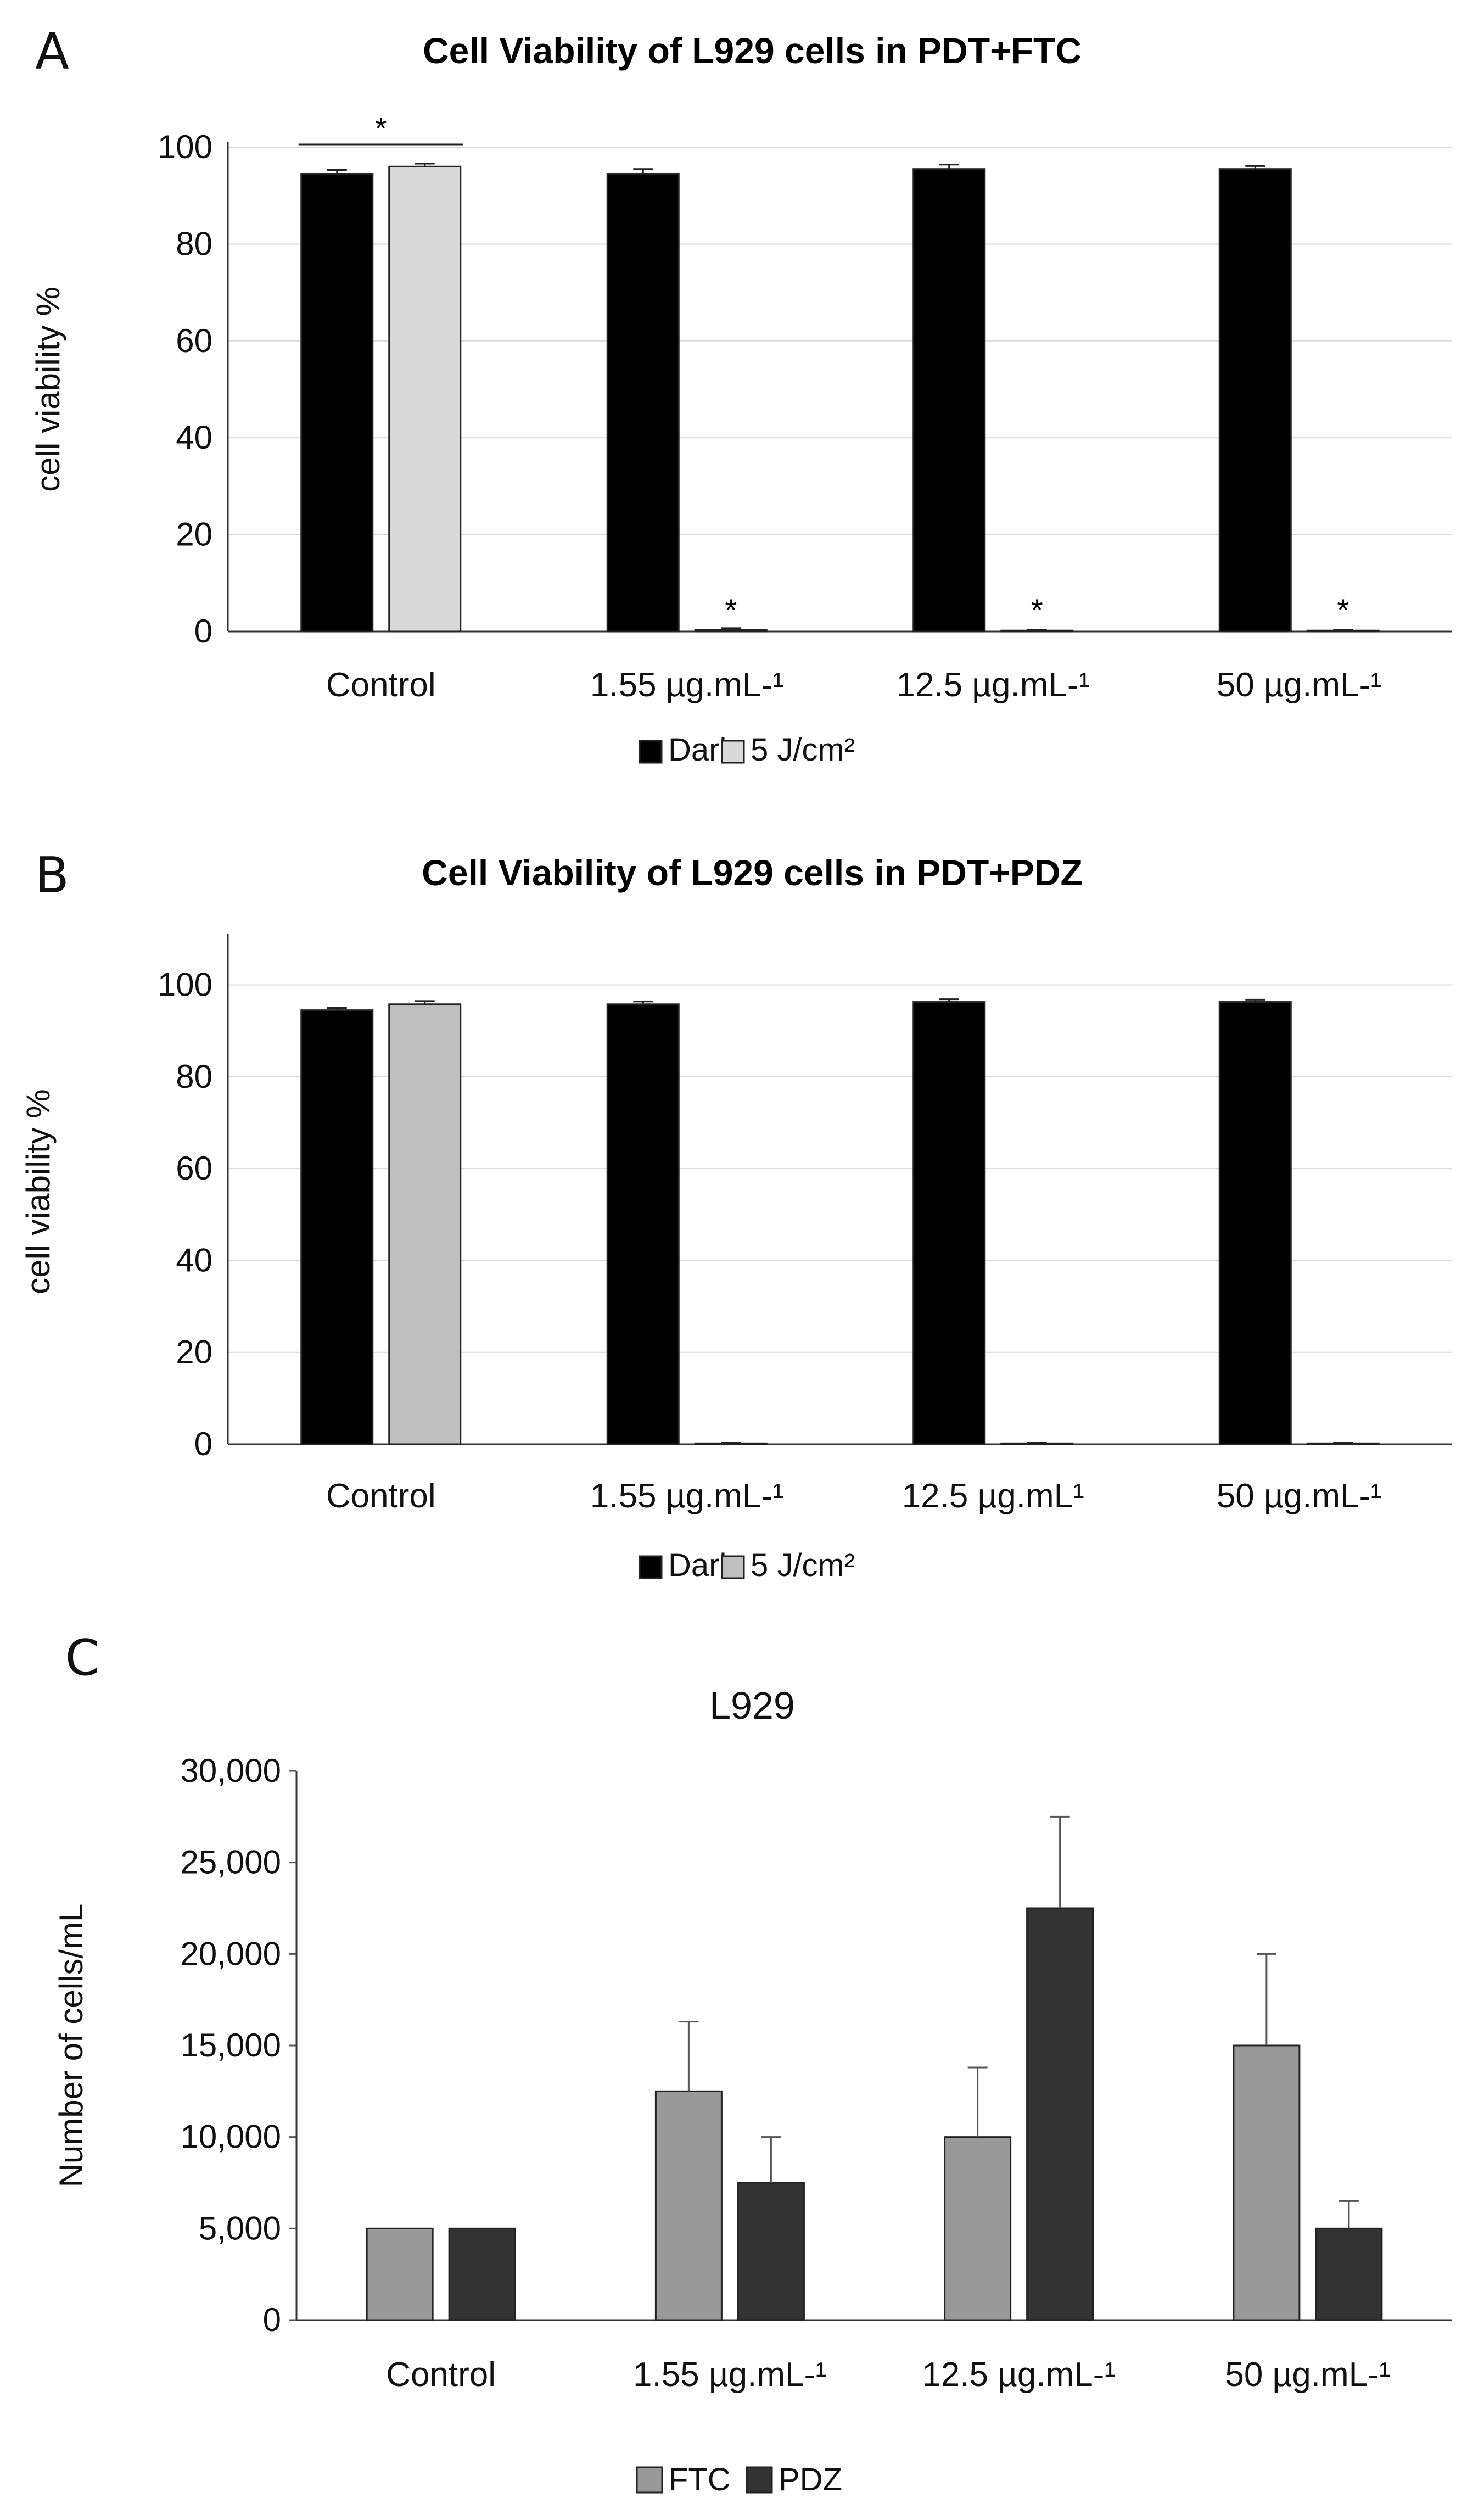 Image resolution: width=1484 pixels, height=2515 pixels. I want to click on legend-label: FTC, so click(700, 2479).